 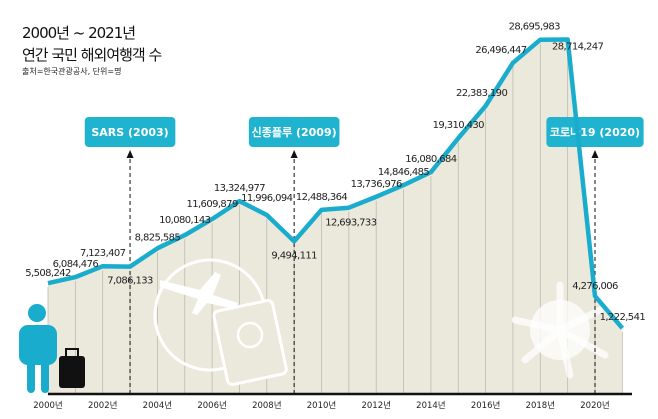 I want to click on chart-source: 출처=한국관광공사, 단위=명, so click(x=72, y=71).